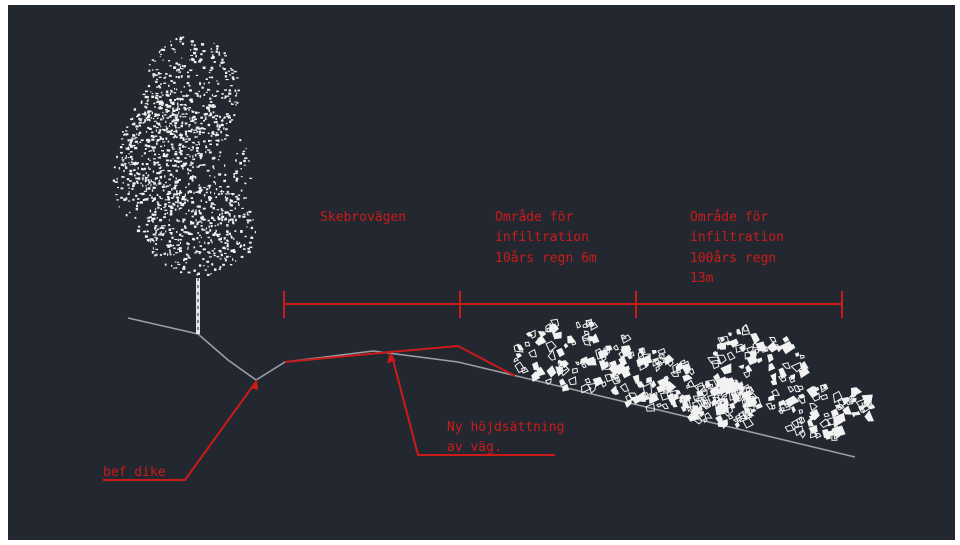  What do you see at coordinates (729, 217) in the screenshot?
I see `zone-large-line: Område för` at bounding box center [729, 217].